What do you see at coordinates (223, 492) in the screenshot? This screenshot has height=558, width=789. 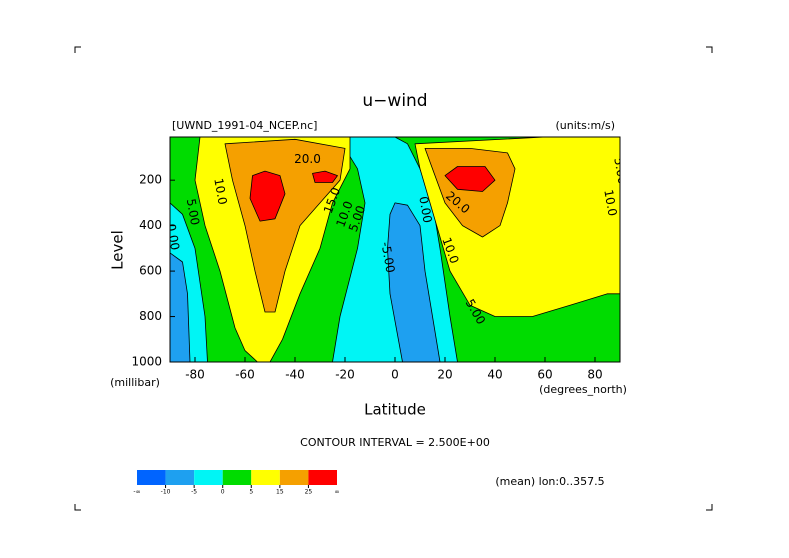 I see `colorbar-label: 0` at bounding box center [223, 492].